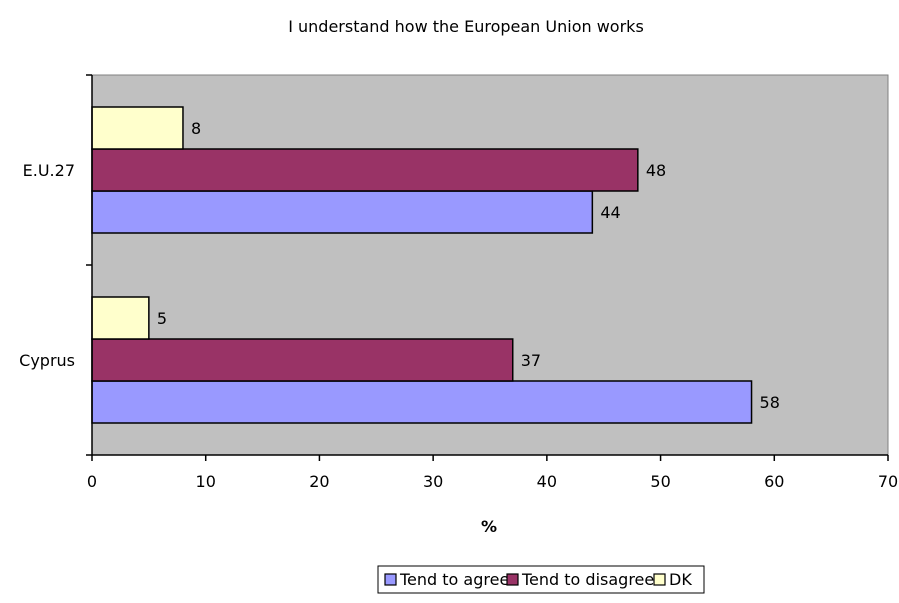 Image resolution: width=899 pixels, height=603 pixels. Describe the element at coordinates (92, 481) in the screenshot. I see `x-tick-label: 0` at that location.